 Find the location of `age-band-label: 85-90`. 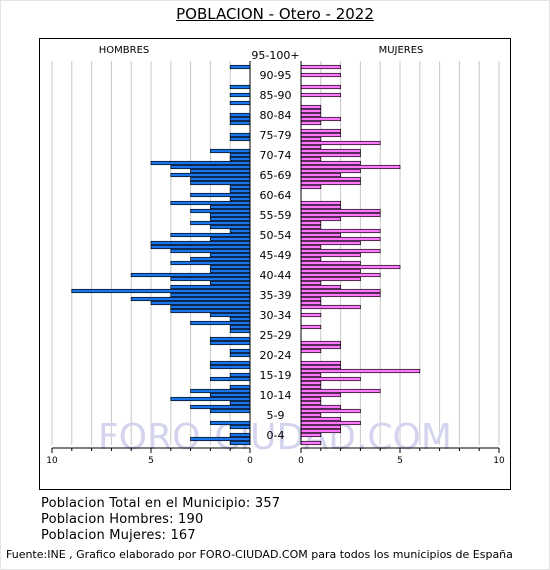

age-band-label: 85-90 is located at coordinates (276, 95).